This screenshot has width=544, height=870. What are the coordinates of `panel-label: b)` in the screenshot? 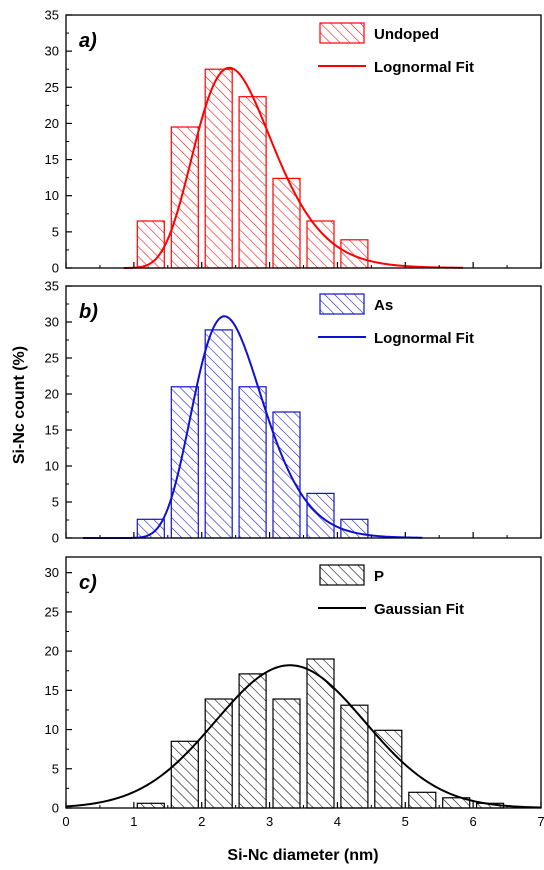 It's located at (88, 312).